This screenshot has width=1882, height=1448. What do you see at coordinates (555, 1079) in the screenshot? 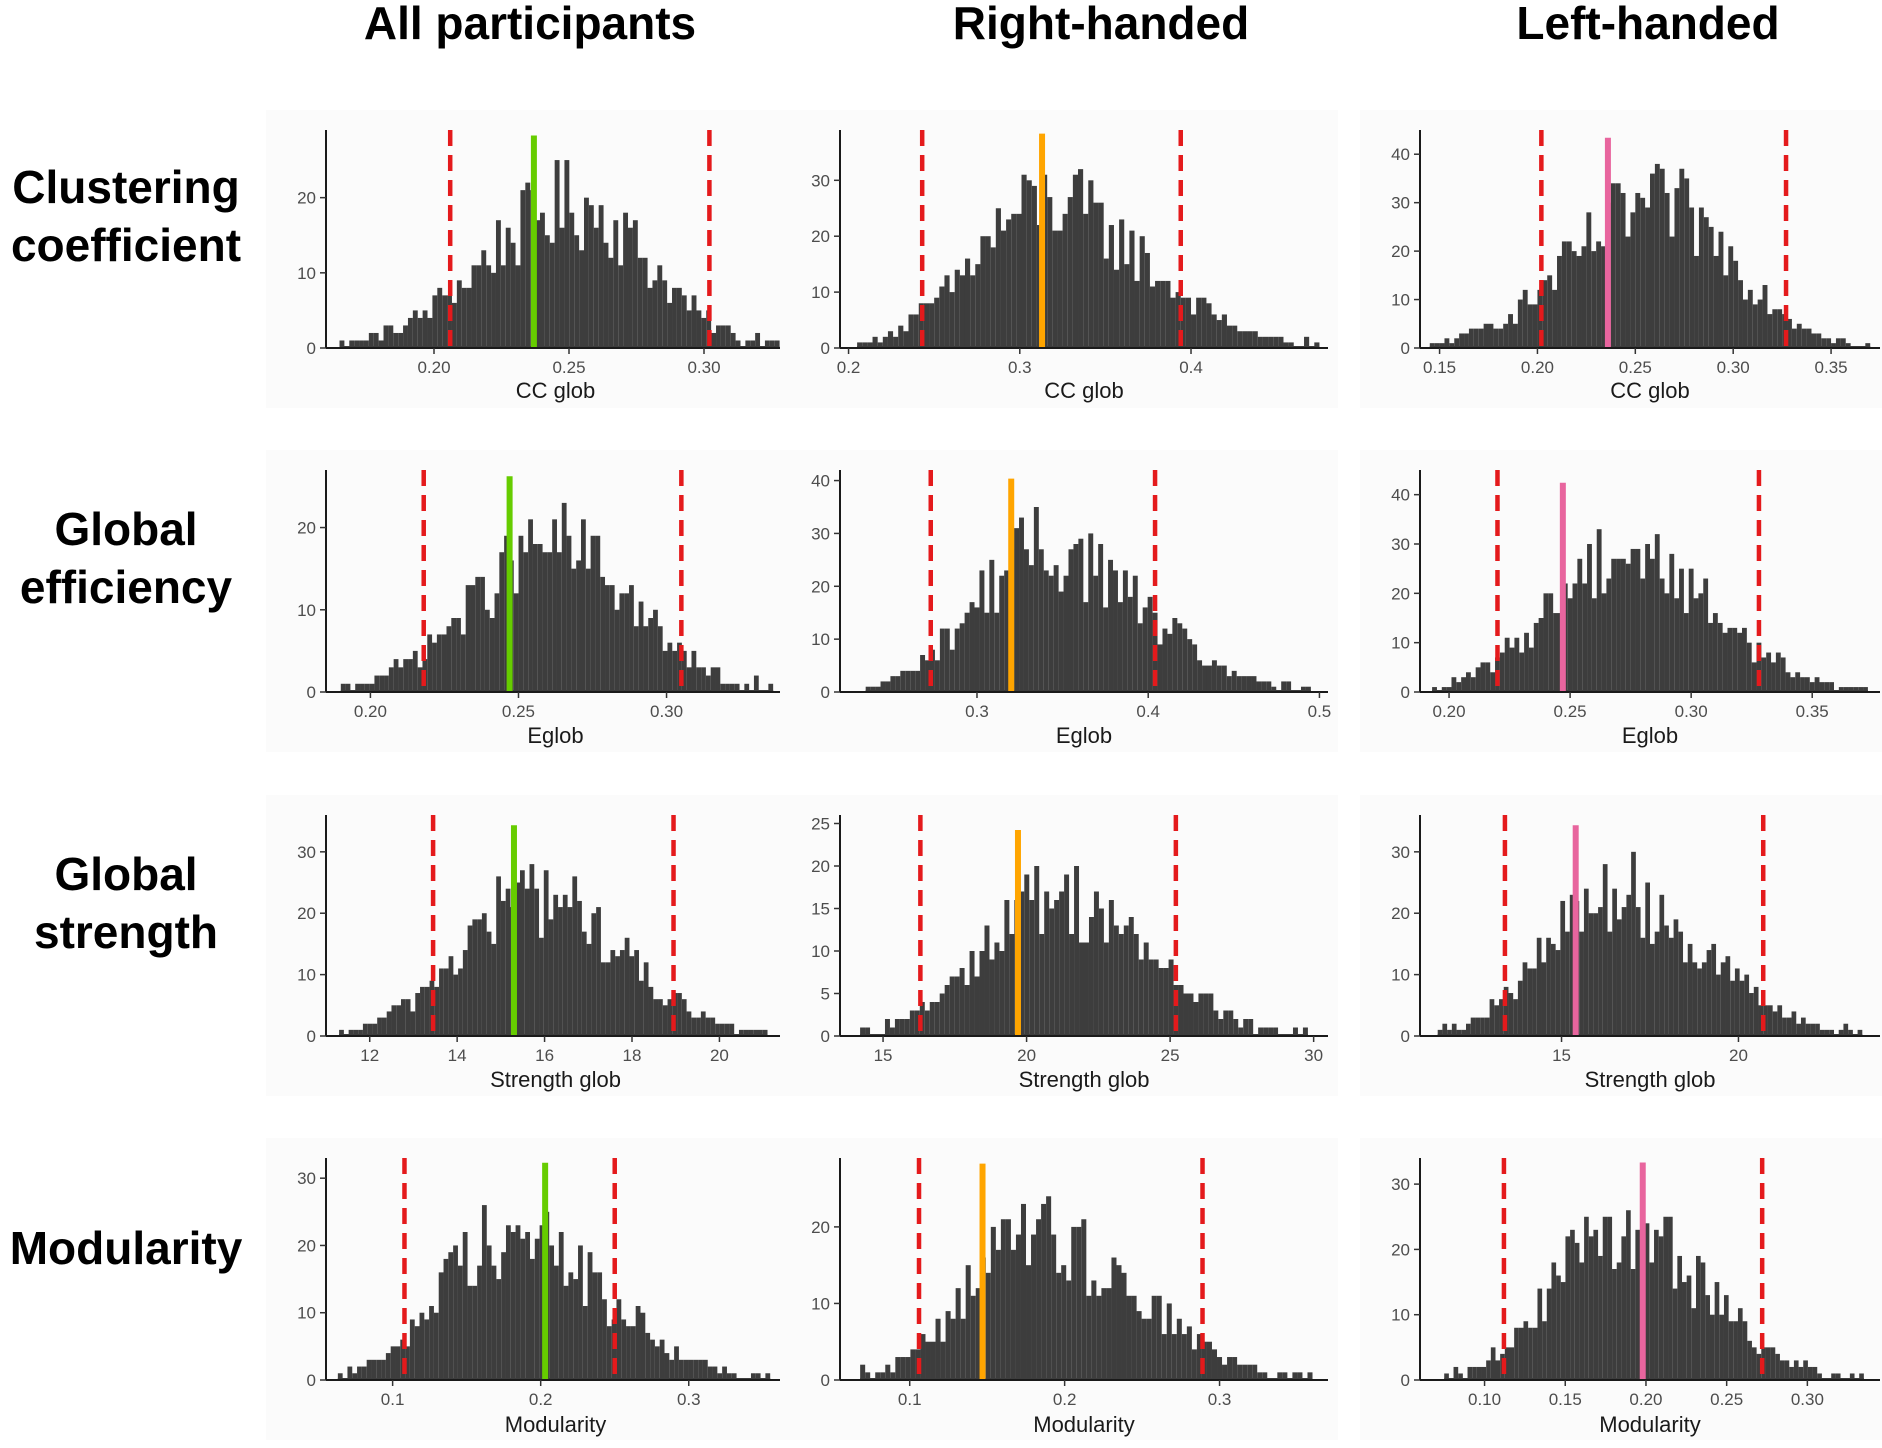
I see `x-axis-label: Strength glob` at bounding box center [555, 1079].